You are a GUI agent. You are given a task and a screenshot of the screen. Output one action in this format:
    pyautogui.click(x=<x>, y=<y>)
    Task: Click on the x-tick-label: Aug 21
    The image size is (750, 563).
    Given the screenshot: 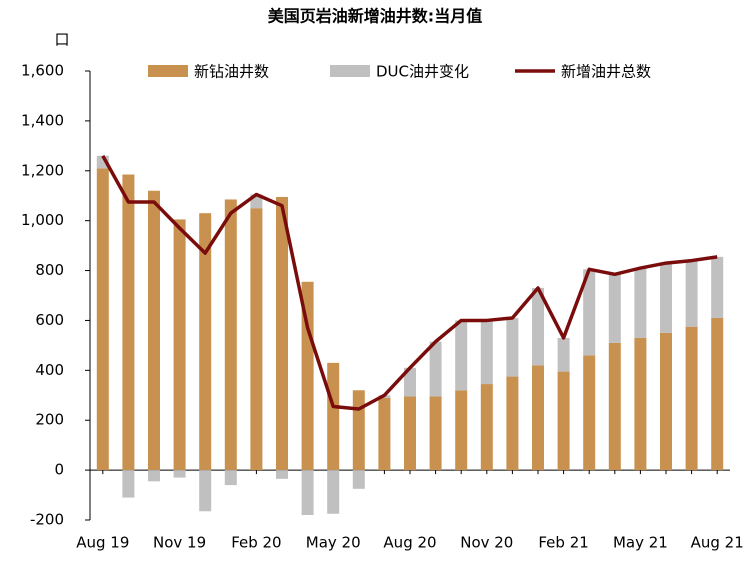 What is the action you would take?
    pyautogui.click(x=717, y=543)
    